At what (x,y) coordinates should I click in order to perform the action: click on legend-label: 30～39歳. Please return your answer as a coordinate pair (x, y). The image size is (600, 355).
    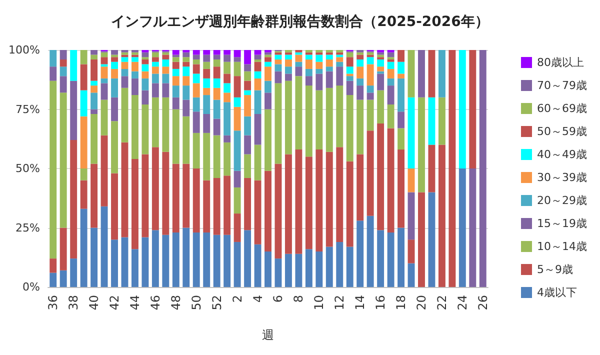
    Looking at the image, I should click on (562, 177).